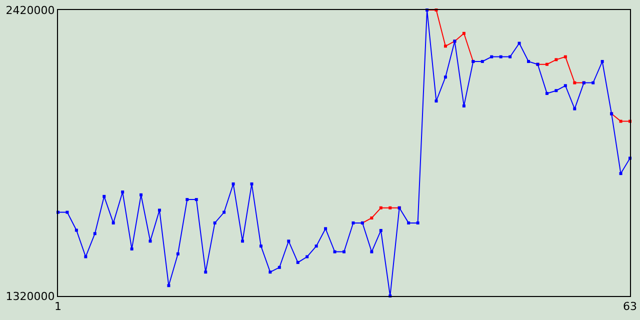  Describe the element at coordinates (30, 296) in the screenshot. I see `y-tick-label: 1320000` at that location.